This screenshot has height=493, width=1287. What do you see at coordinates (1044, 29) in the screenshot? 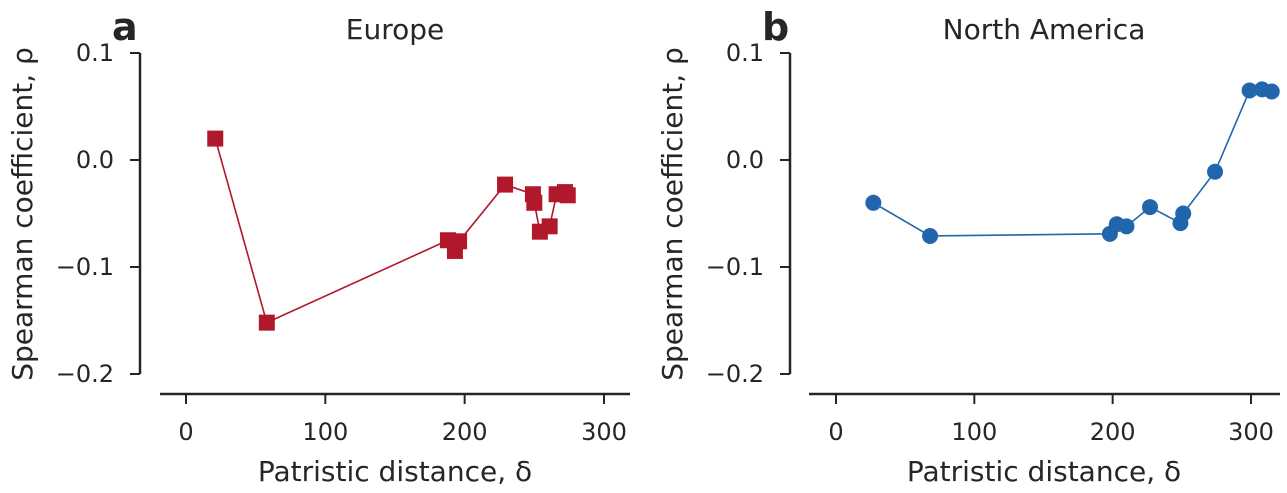
I see `chart-title: North America` at bounding box center [1044, 29].